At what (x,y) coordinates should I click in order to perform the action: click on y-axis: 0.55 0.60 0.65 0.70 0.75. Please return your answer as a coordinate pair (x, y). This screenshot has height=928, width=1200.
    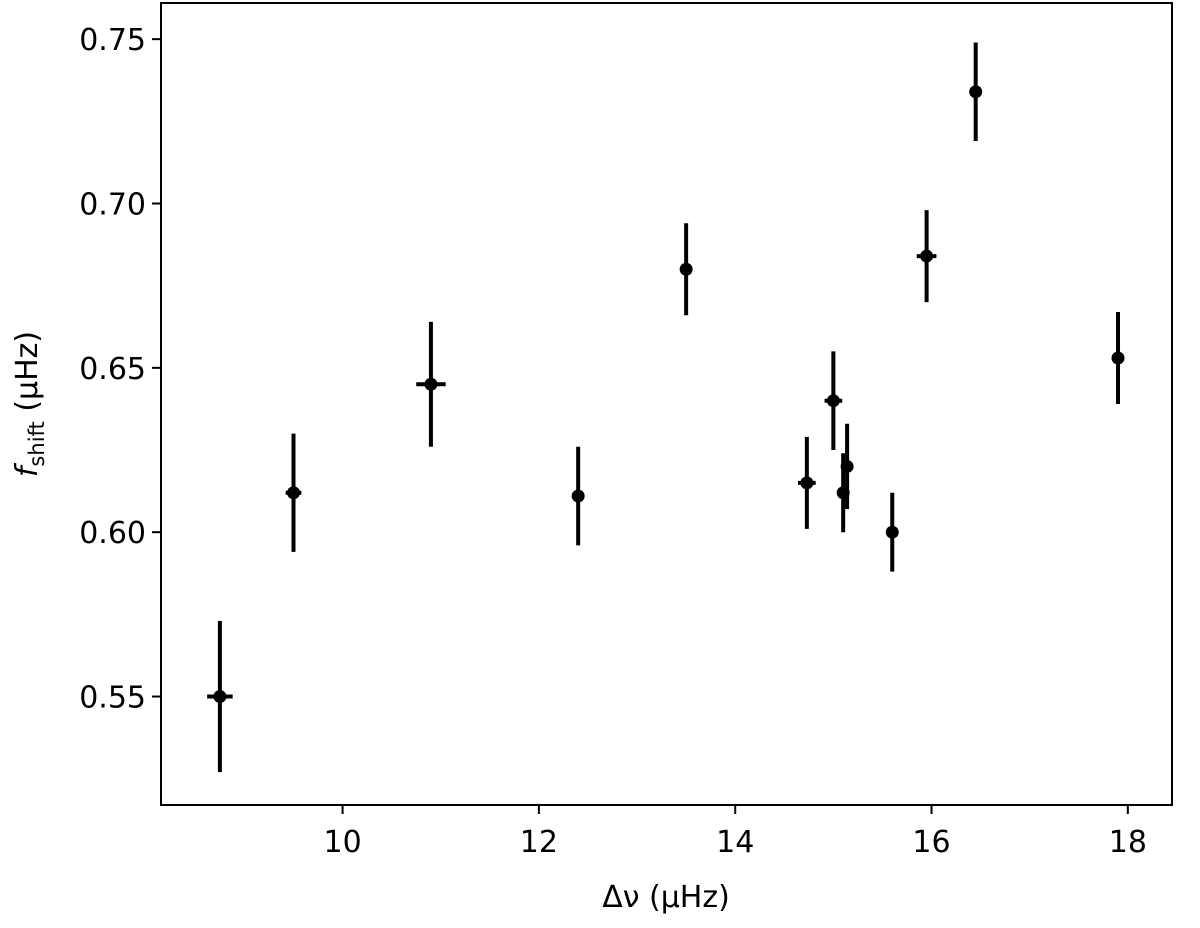
    Looking at the image, I should click on (120, 369).